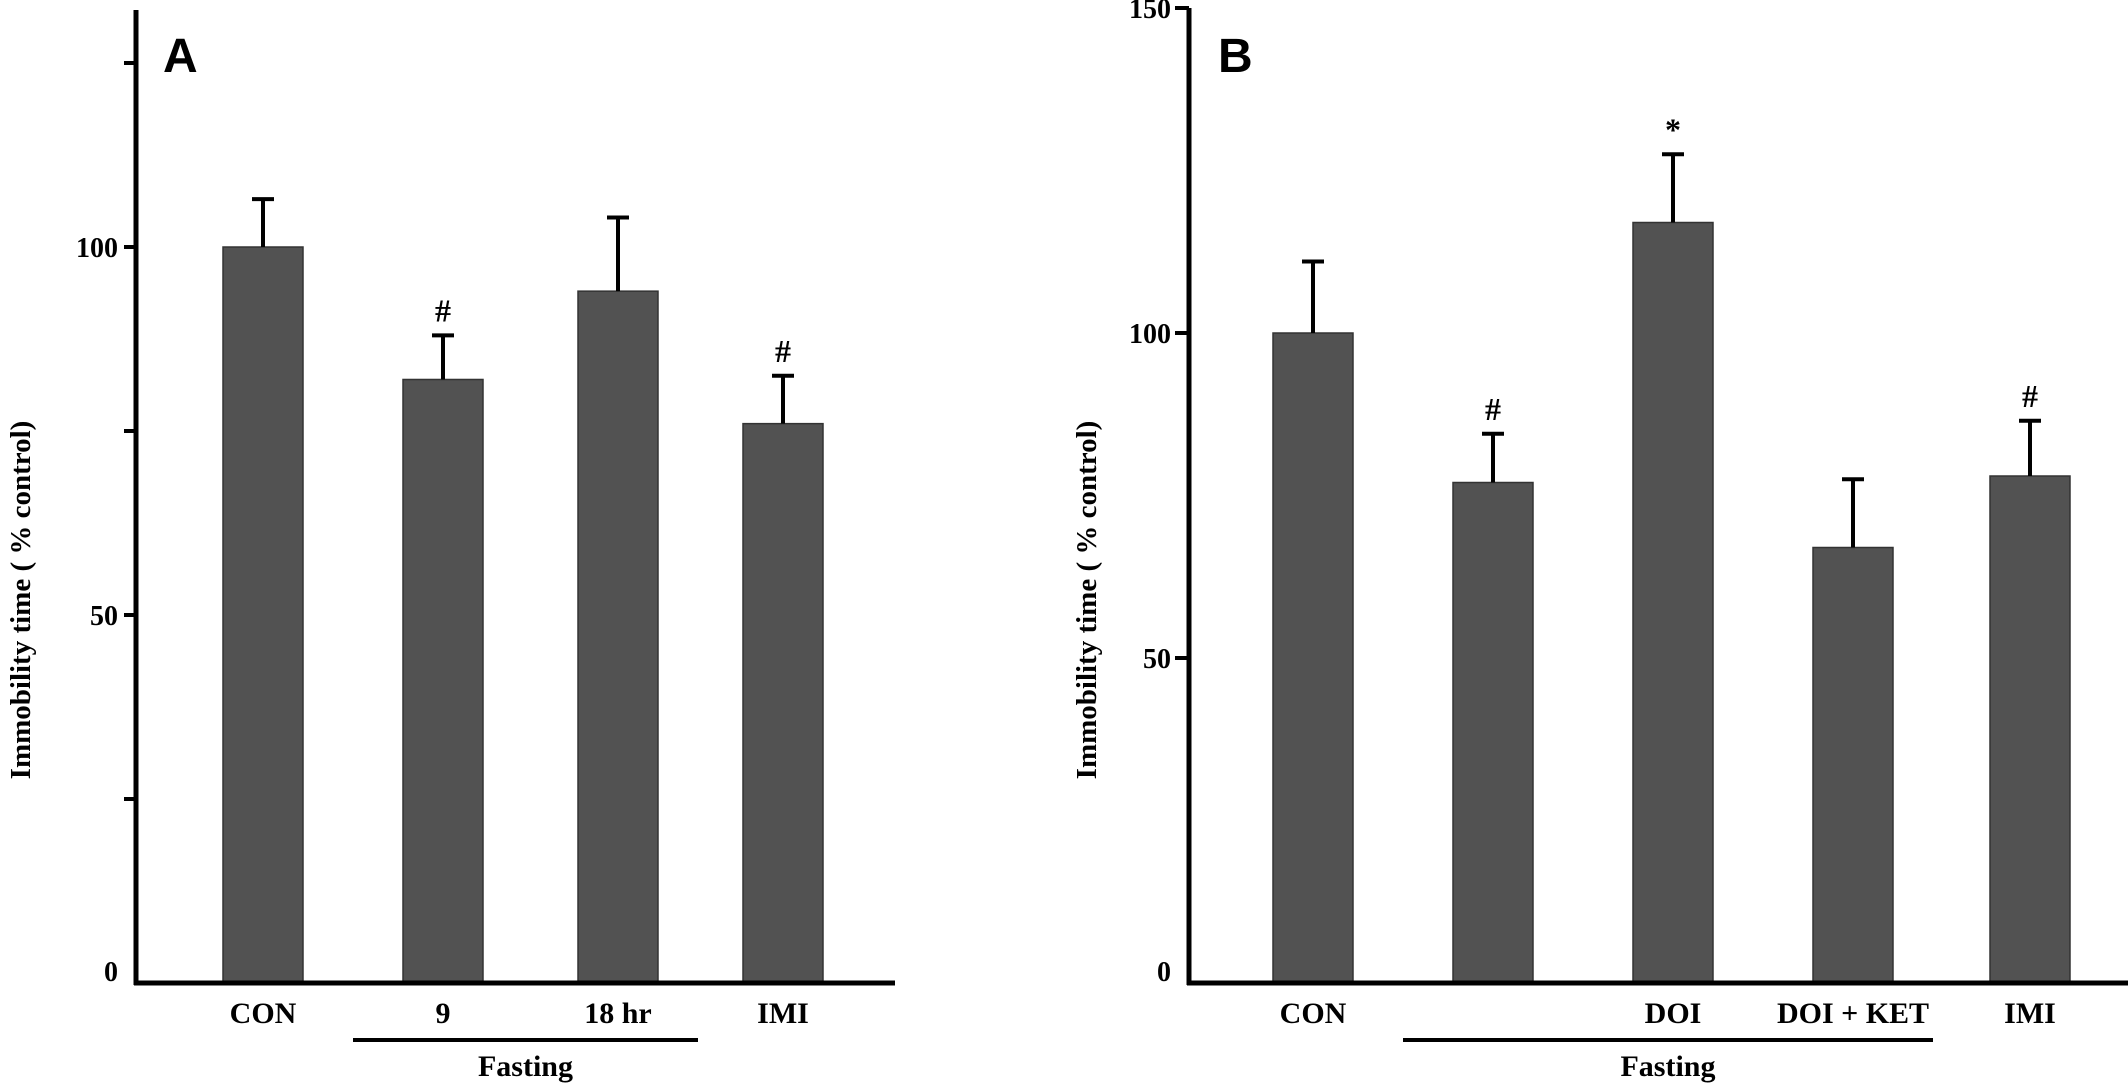  I want to click on panel-letter-a: A, so click(180, 56).